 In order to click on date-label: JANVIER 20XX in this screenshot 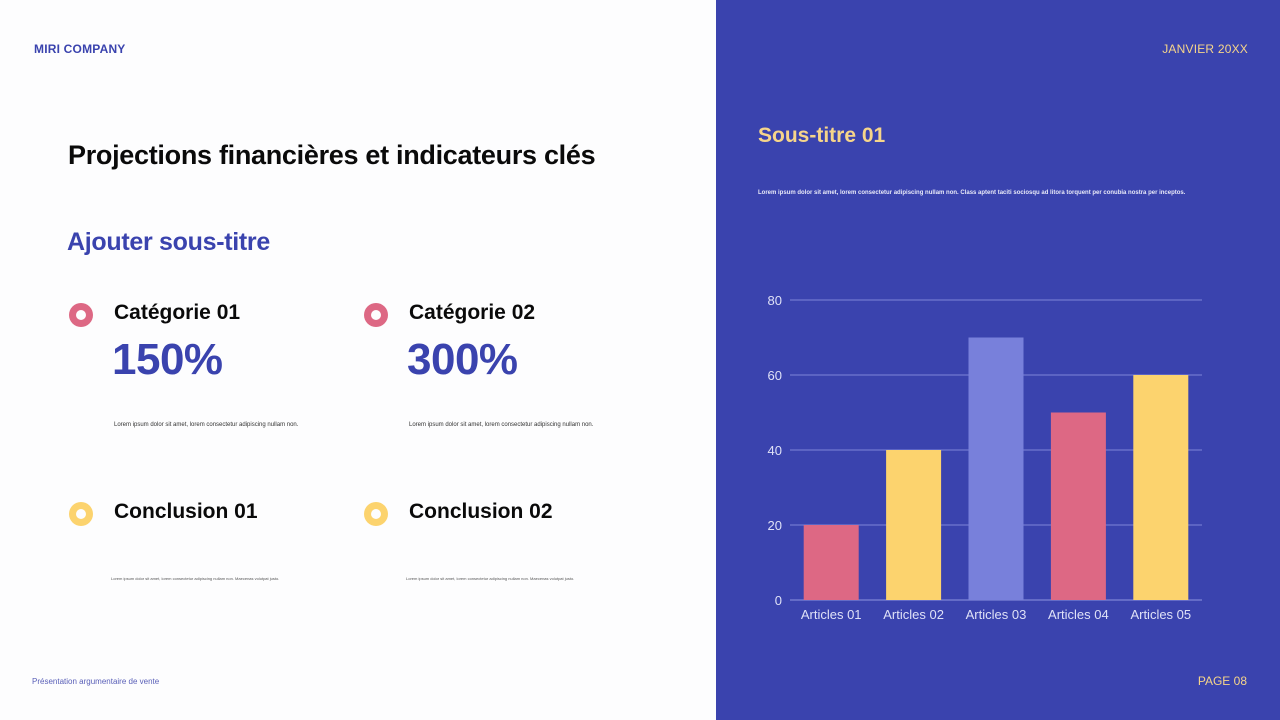, I will do `click(1205, 49)`.